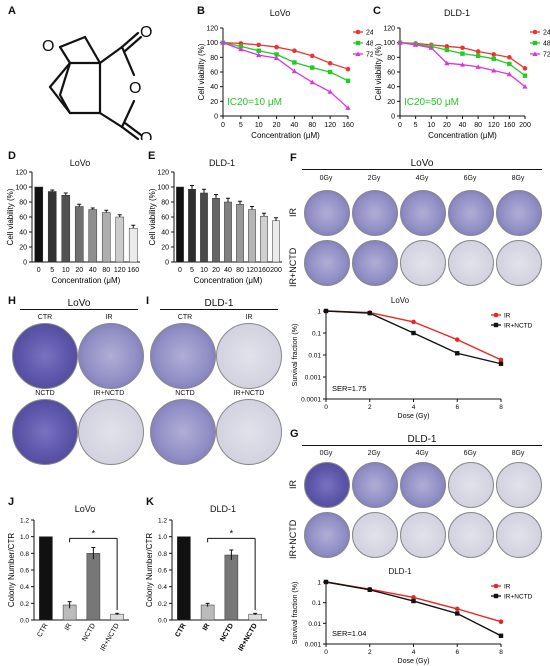 This screenshot has width=550, height=666. I want to click on x-tick-label: 6, so click(457, 407).